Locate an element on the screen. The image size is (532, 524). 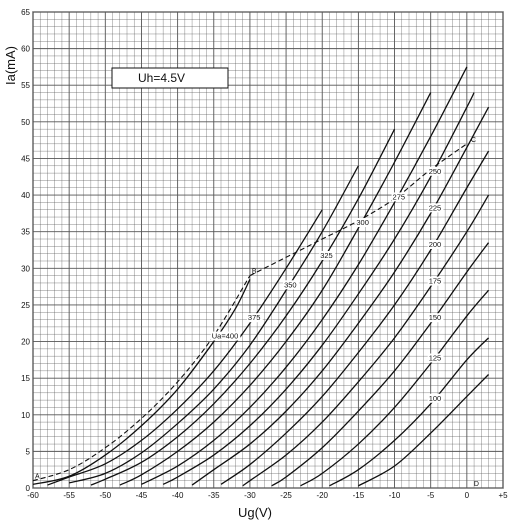
y-tick-label: 35 is located at coordinates (25, 232).